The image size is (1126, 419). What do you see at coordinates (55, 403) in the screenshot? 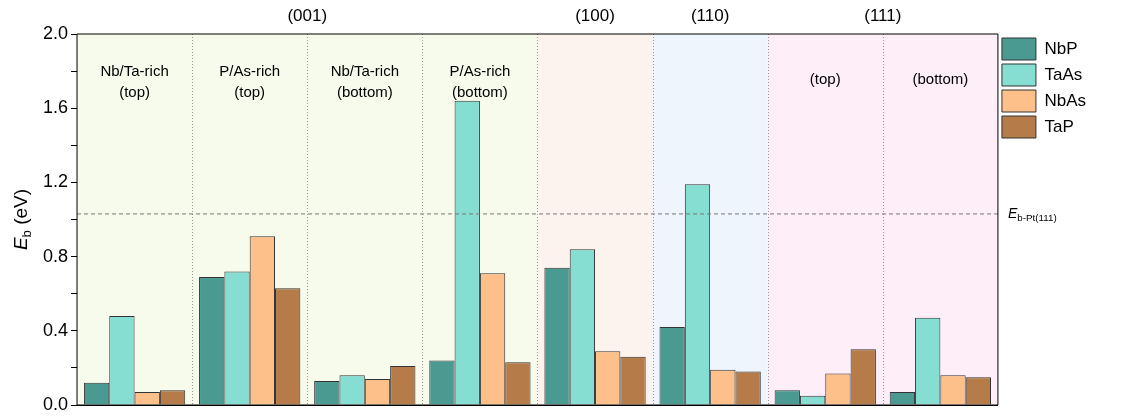
I see `y-tick-label: 0.0` at bounding box center [55, 403].